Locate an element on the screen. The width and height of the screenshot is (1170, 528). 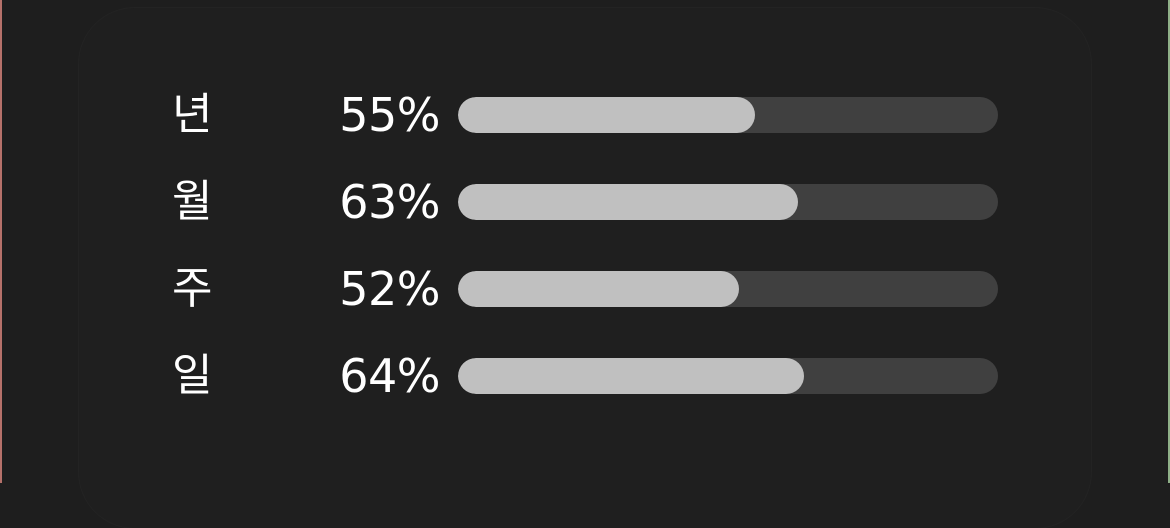
progress-row-day: 일 64% is located at coordinates (585, 376).